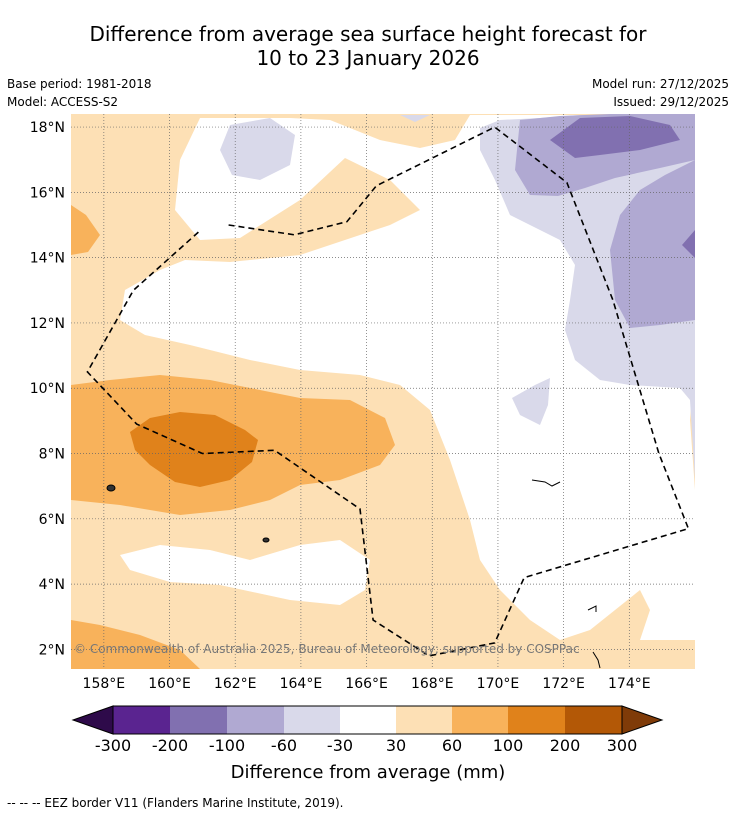 This screenshot has height=816, width=736. Describe the element at coordinates (52, 520) in the screenshot. I see `y-tick-label: 6°N` at that location.